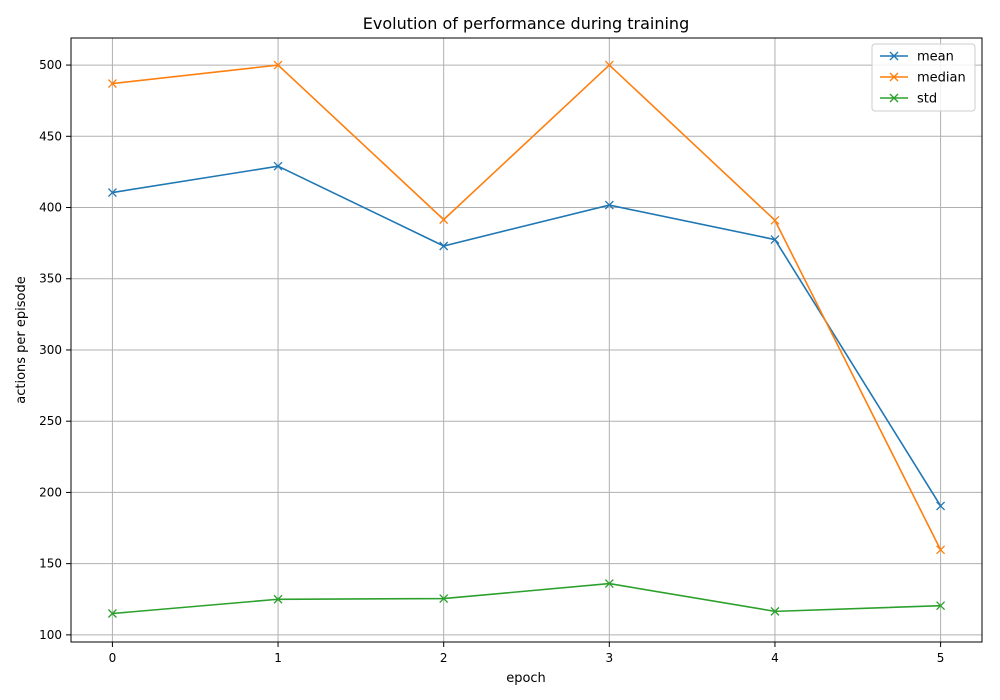  I want to click on y-tick-label: 100, so click(50, 635).